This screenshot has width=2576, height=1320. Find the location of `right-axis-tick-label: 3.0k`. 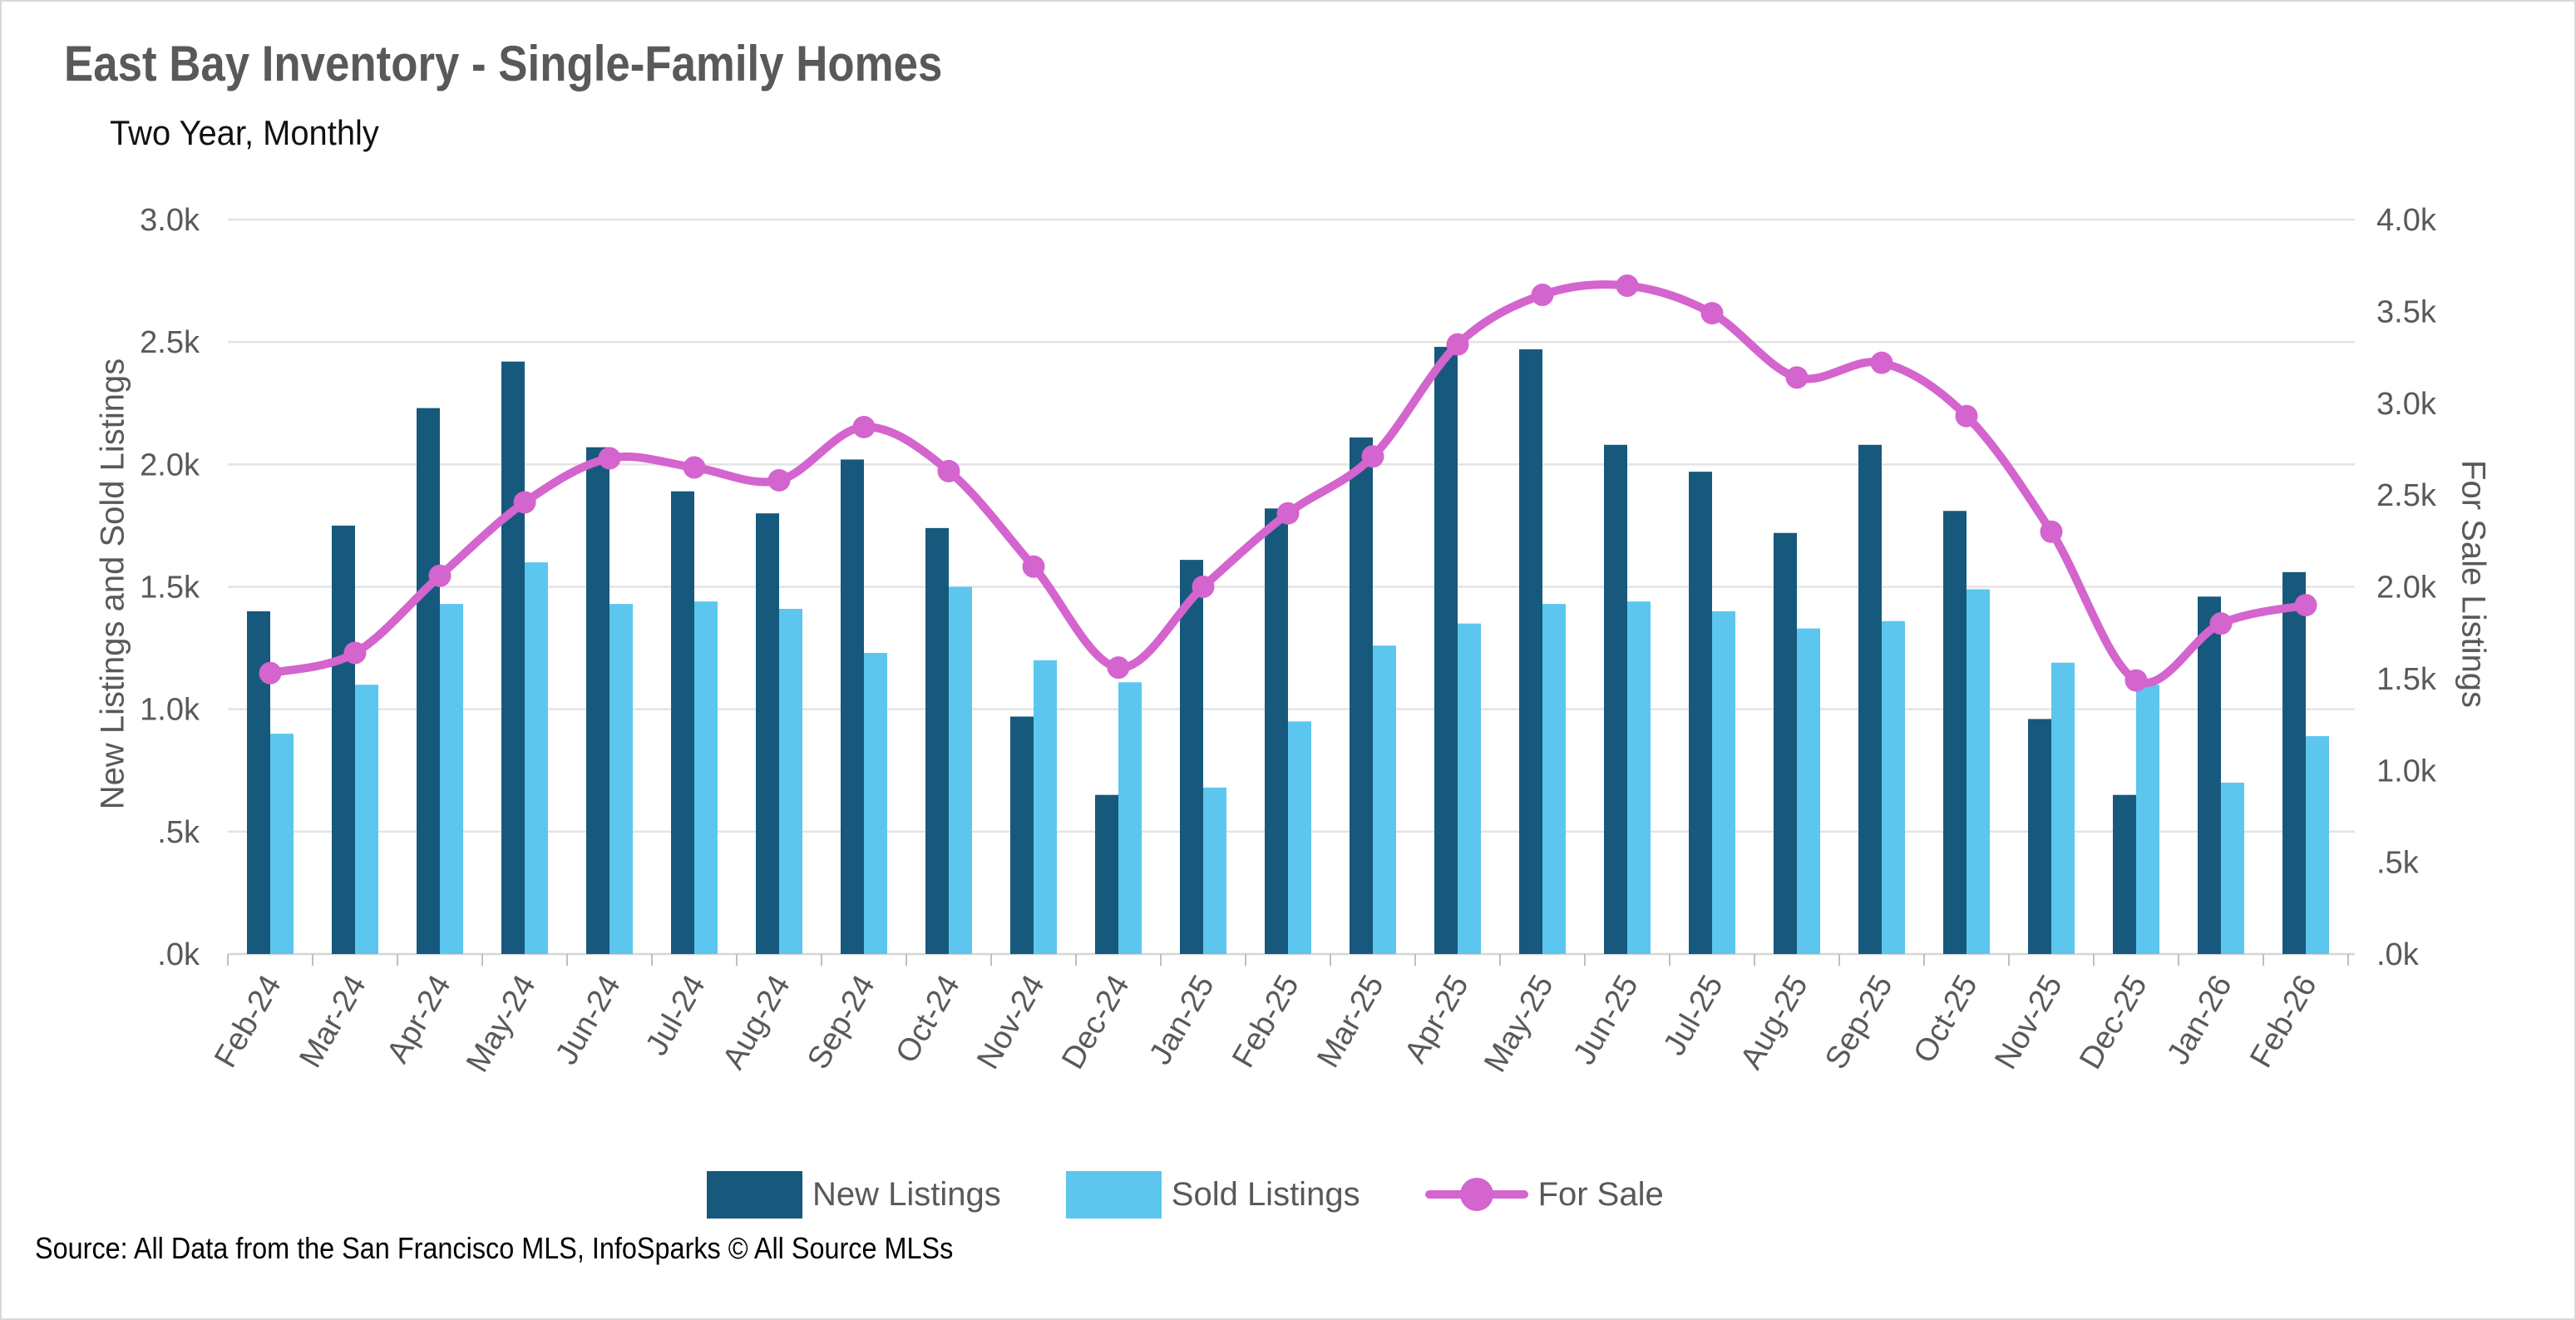

right-axis-tick-label: 3.0k is located at coordinates (2406, 404).